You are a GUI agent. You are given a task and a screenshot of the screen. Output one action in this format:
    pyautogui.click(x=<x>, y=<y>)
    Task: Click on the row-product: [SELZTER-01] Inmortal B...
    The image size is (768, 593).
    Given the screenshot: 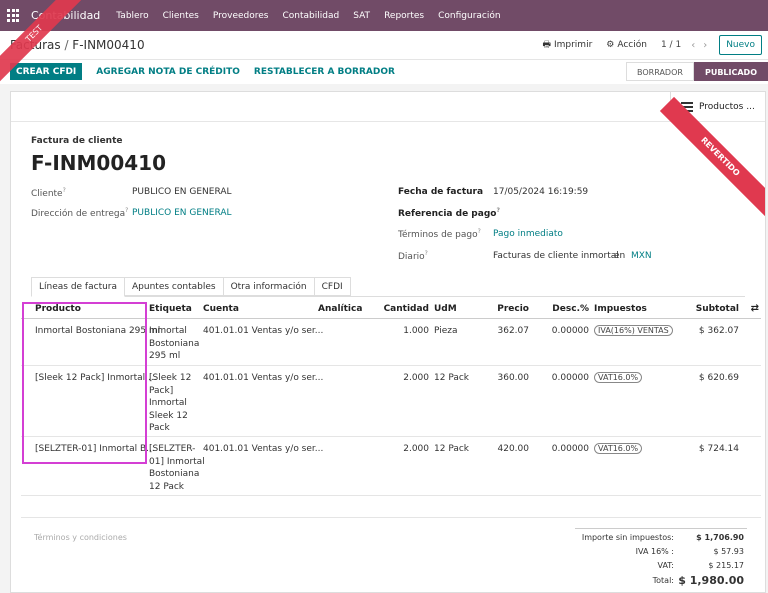 What is the action you would take?
    pyautogui.click(x=95, y=449)
    